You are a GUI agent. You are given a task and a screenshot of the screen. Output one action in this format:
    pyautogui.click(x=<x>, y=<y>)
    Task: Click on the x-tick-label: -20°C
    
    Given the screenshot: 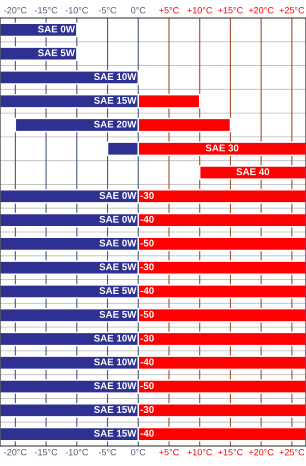 What is the action you would take?
    pyautogui.click(x=15, y=10)
    